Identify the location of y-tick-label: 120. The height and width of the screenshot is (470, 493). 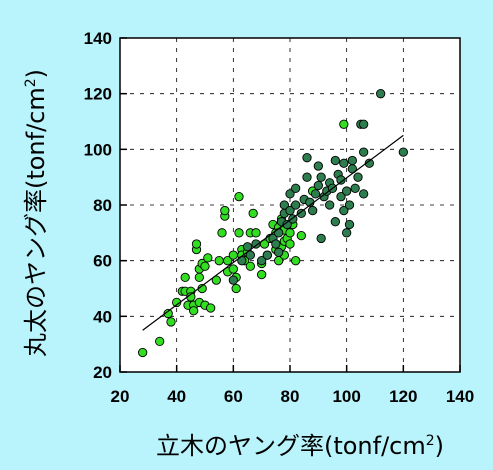
(98, 94).